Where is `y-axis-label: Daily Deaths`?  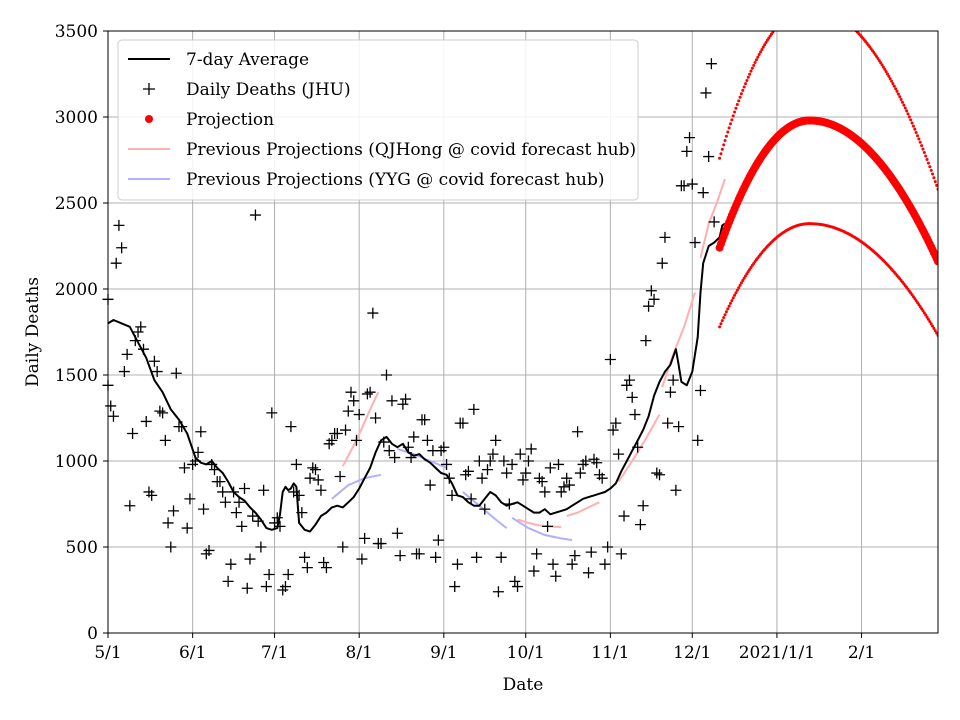
y-axis-label: Daily Deaths is located at coordinates (33, 332).